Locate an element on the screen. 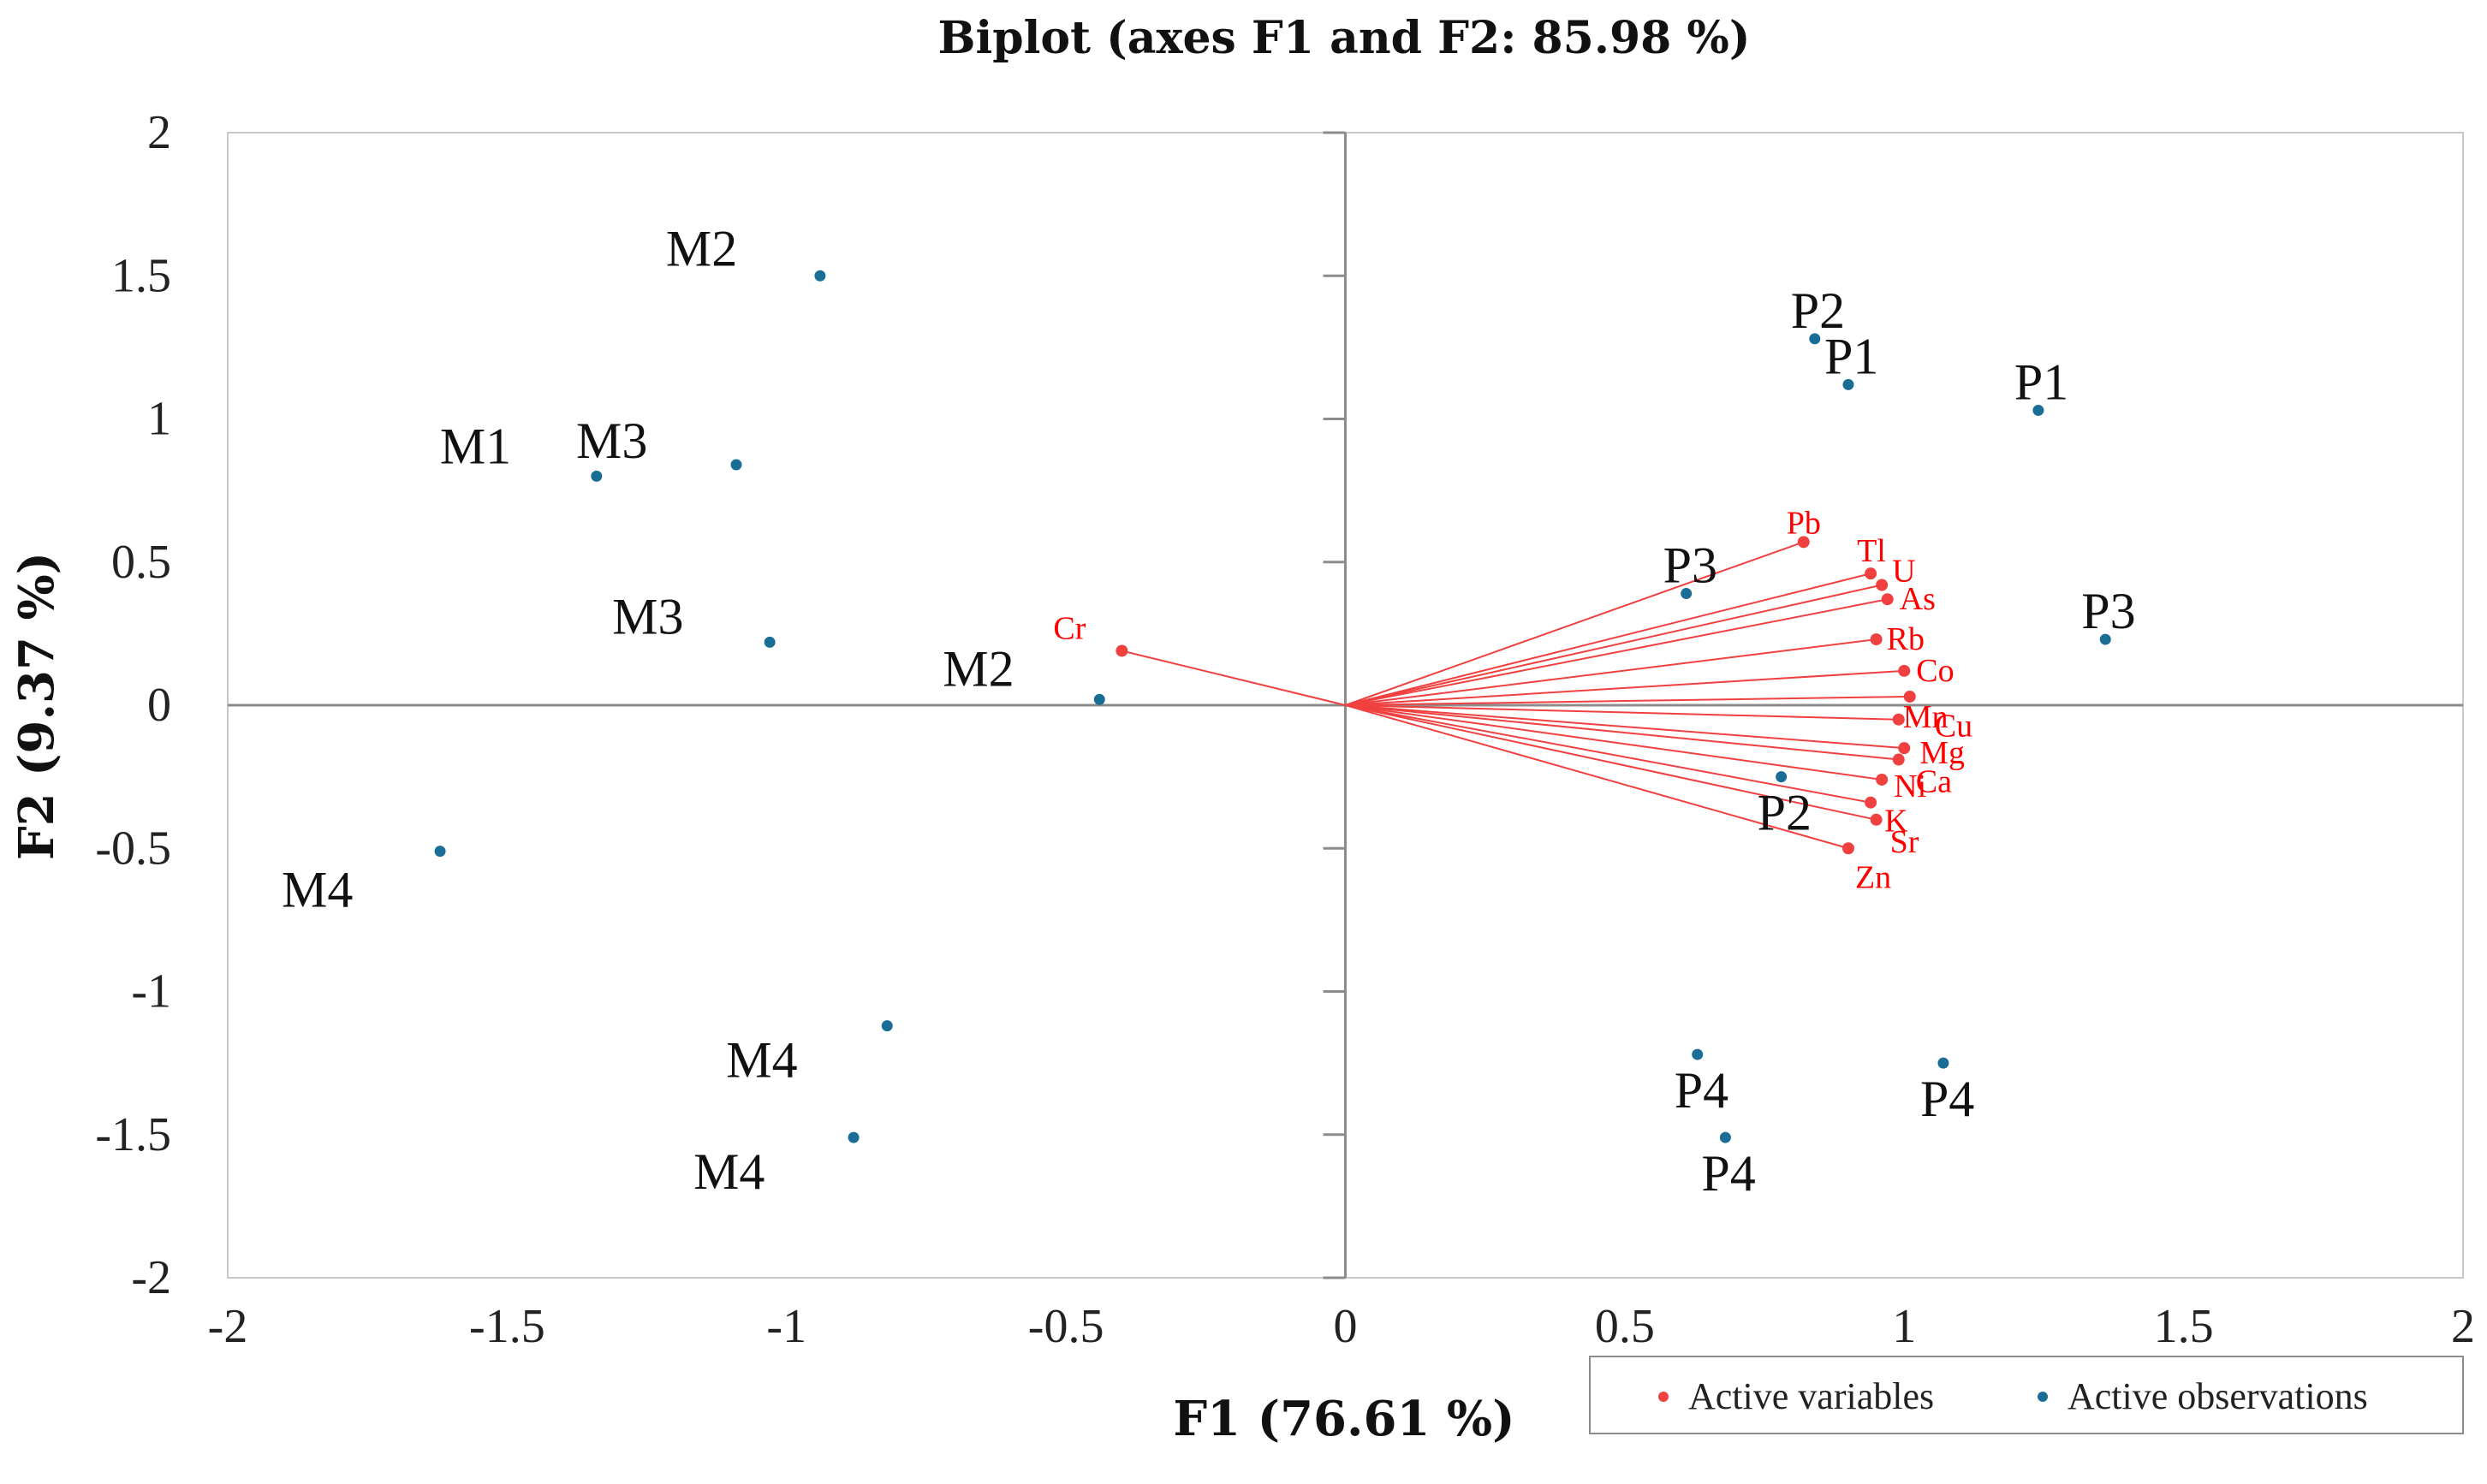  vector-line-cu is located at coordinates (1622, 713).